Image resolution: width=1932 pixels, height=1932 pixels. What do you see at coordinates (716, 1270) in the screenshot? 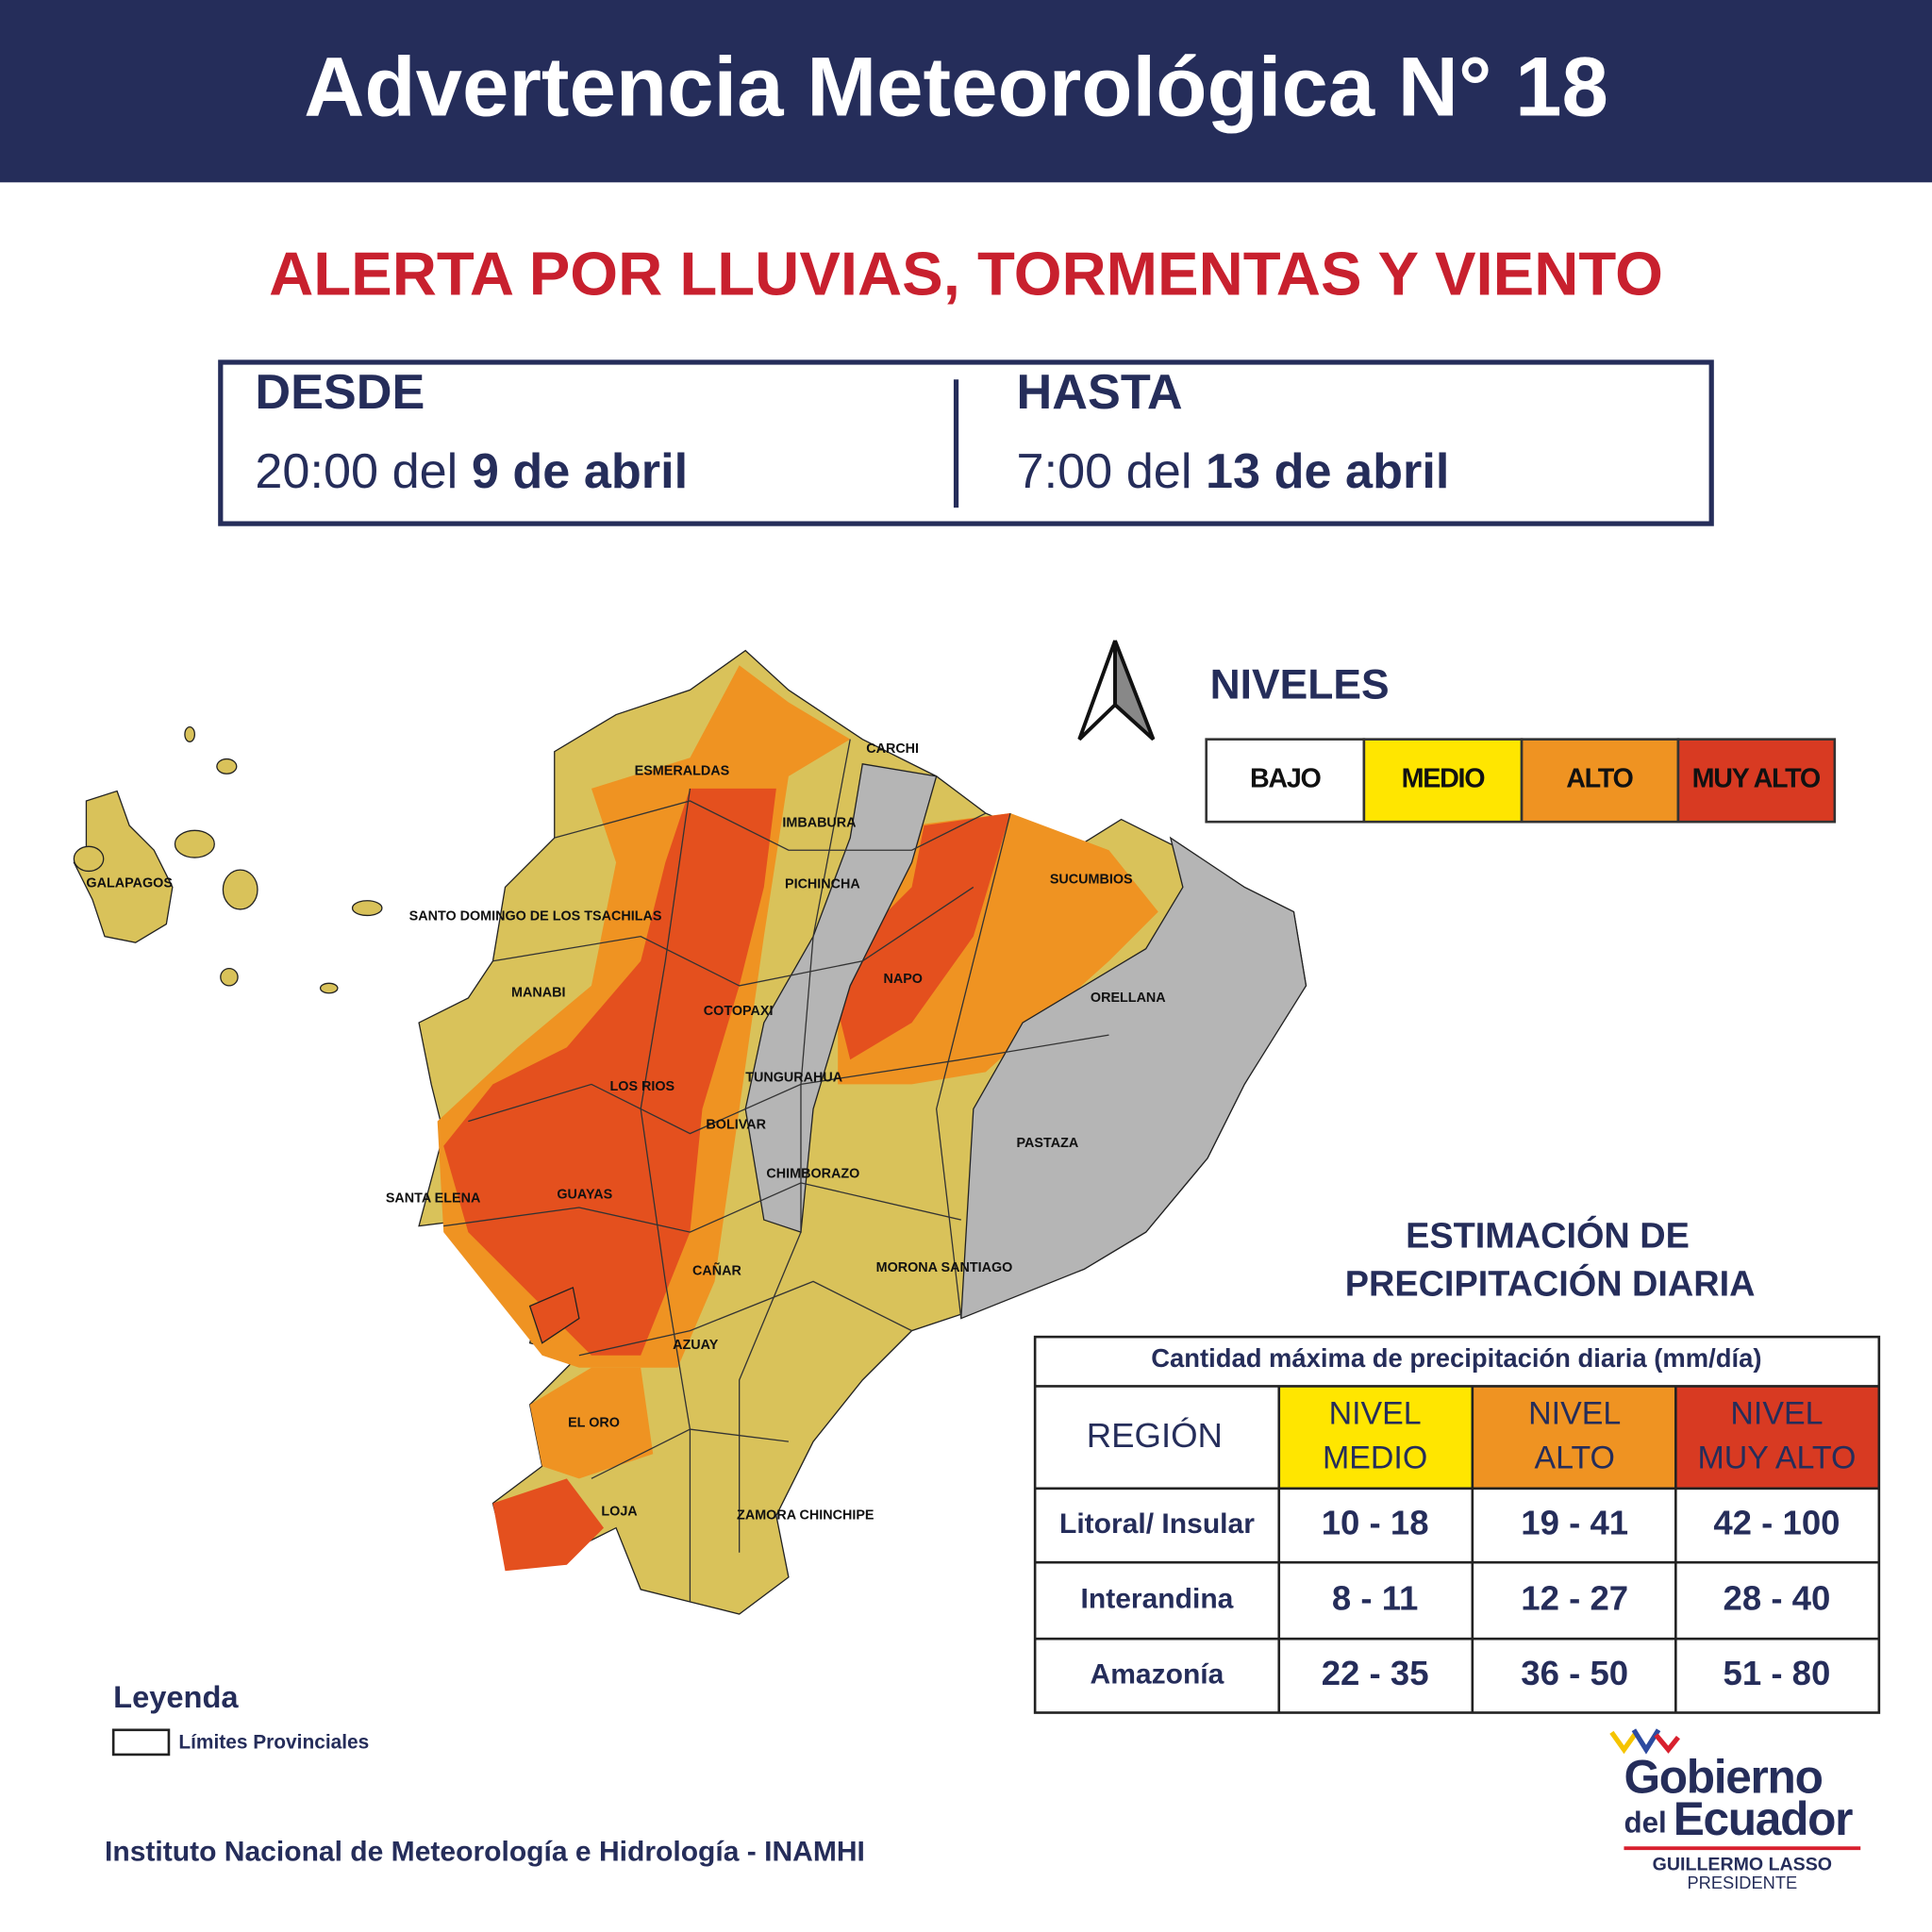
I see `province-label: CAÑAR` at bounding box center [716, 1270].